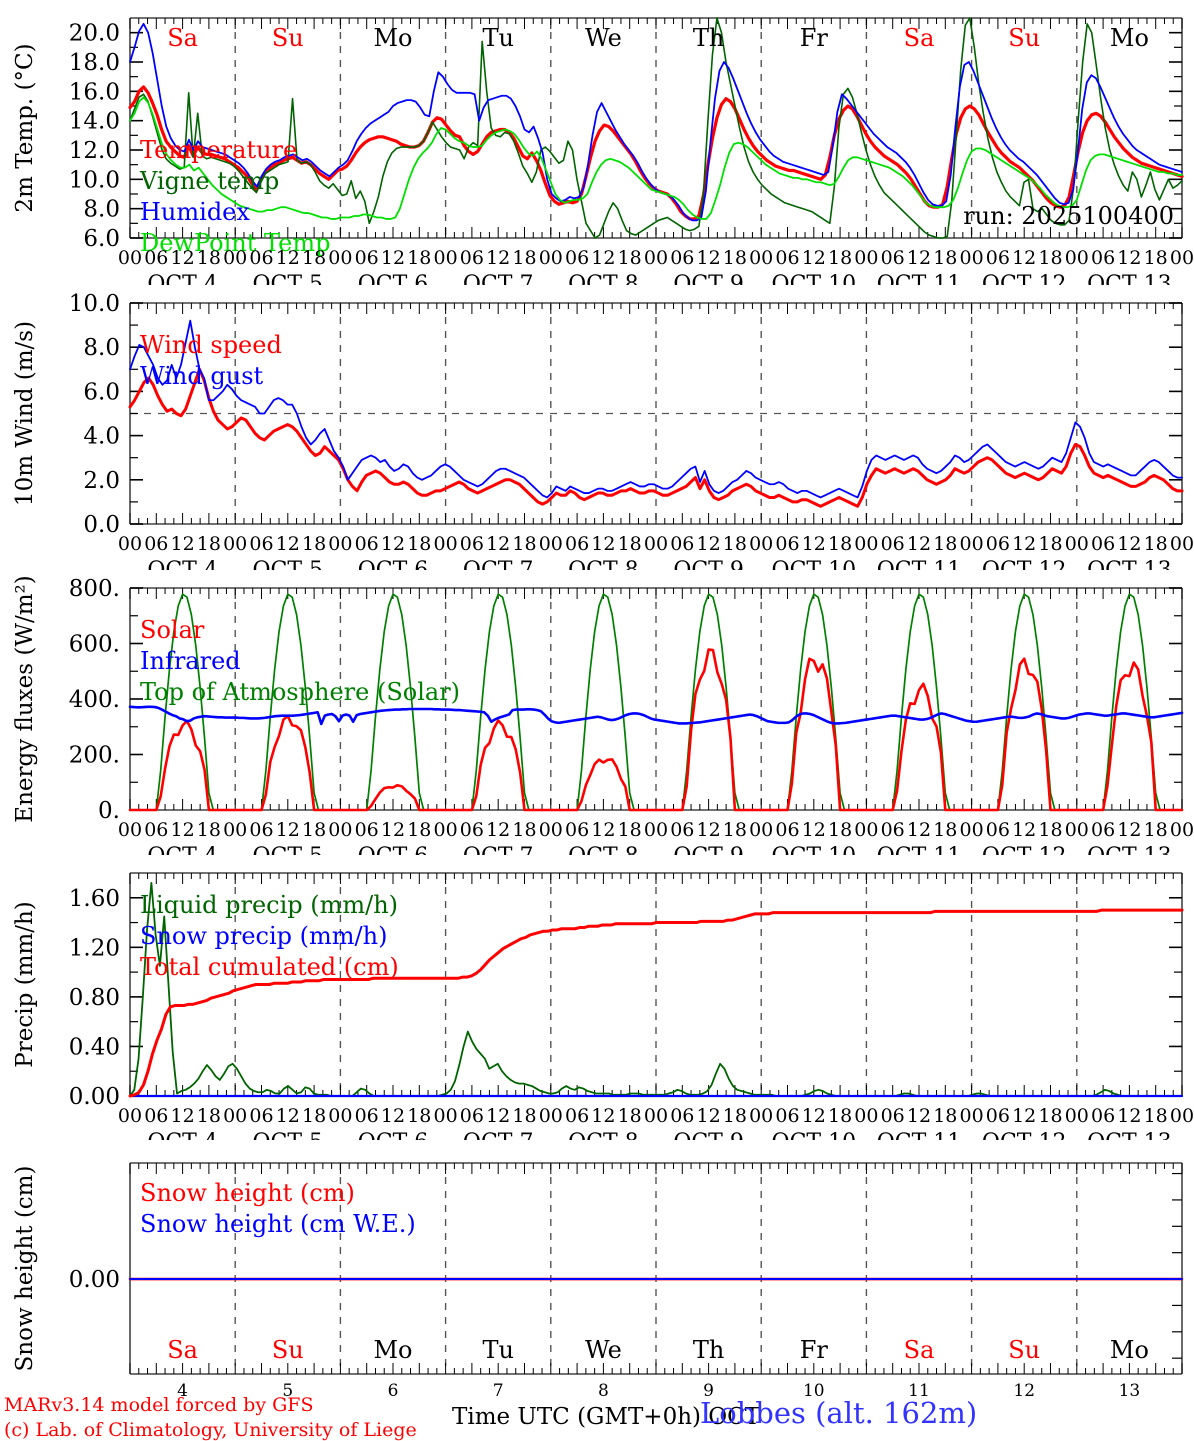 This screenshot has height=1441, width=1194. Describe the element at coordinates (814, 1350) in the screenshot. I see `day-name-bottom-6: Fr` at that location.